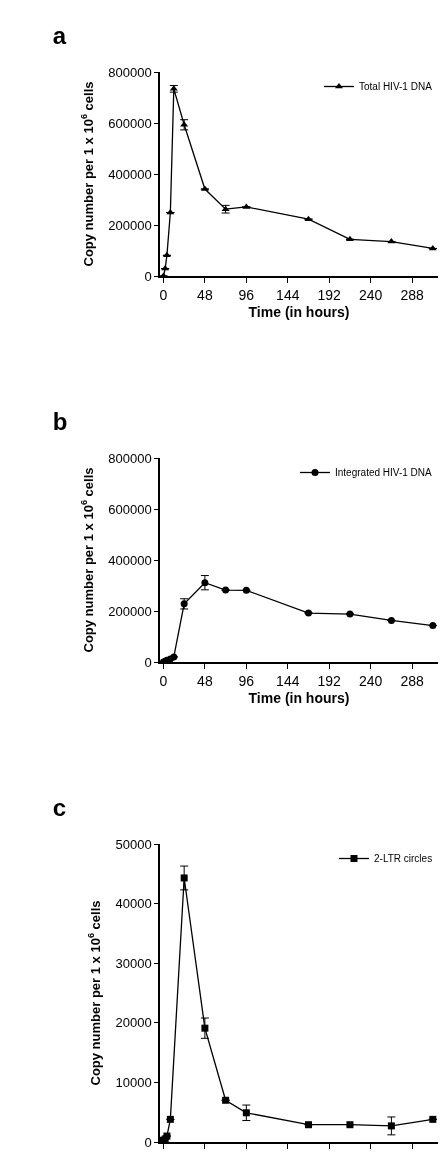  I want to click on y-tick-label: 50000, so click(133, 844).